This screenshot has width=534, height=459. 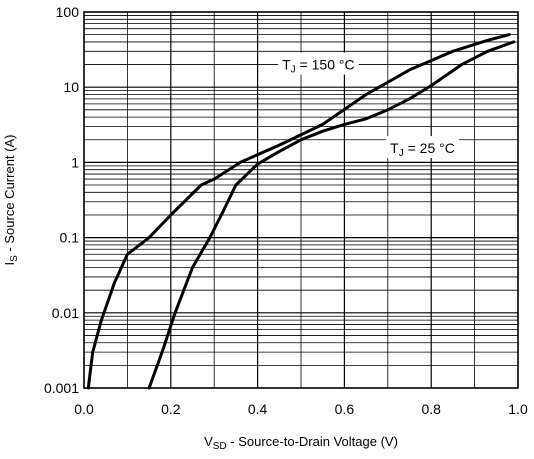 What do you see at coordinates (312, 441) in the screenshot?
I see `x-axis-label-rest: - Source-to-Drain Voltage (V)` at bounding box center [312, 441].